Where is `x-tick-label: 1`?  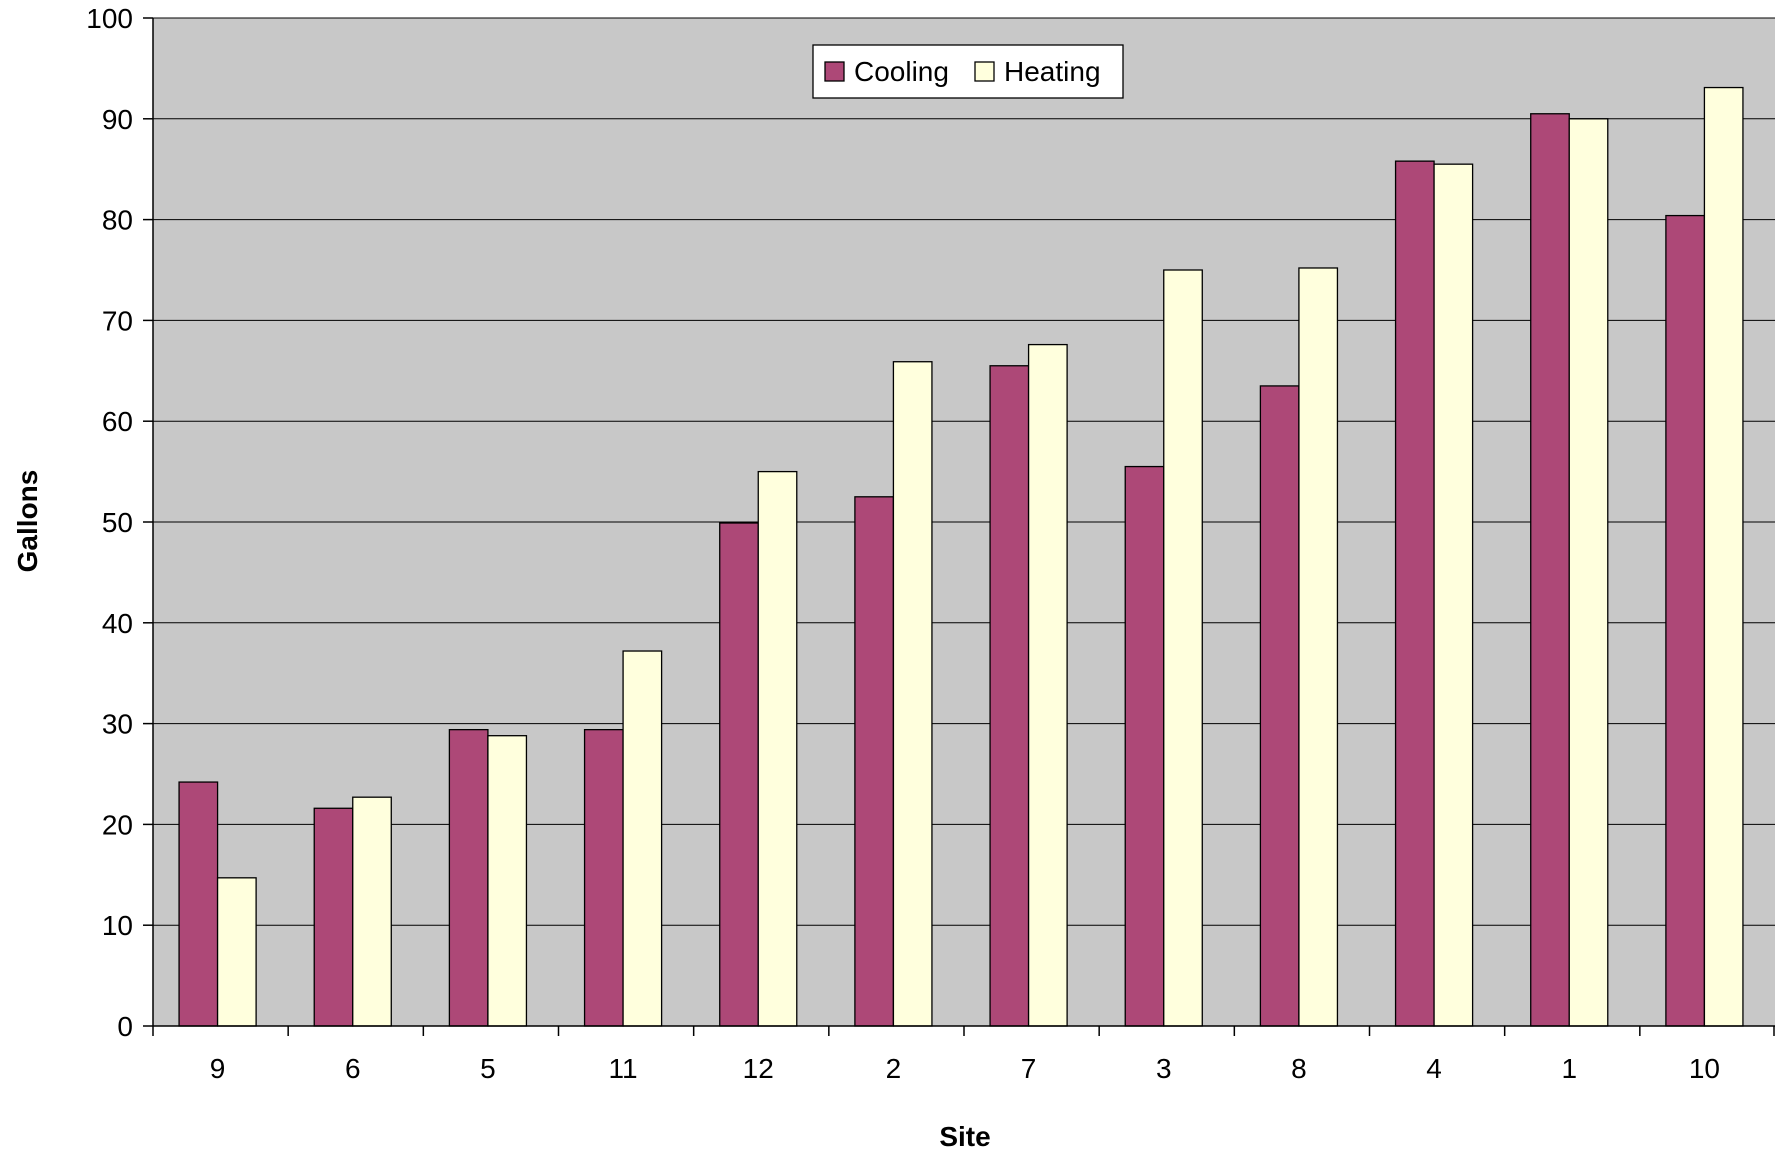
x-tick-label: 1 is located at coordinates (1569, 1068).